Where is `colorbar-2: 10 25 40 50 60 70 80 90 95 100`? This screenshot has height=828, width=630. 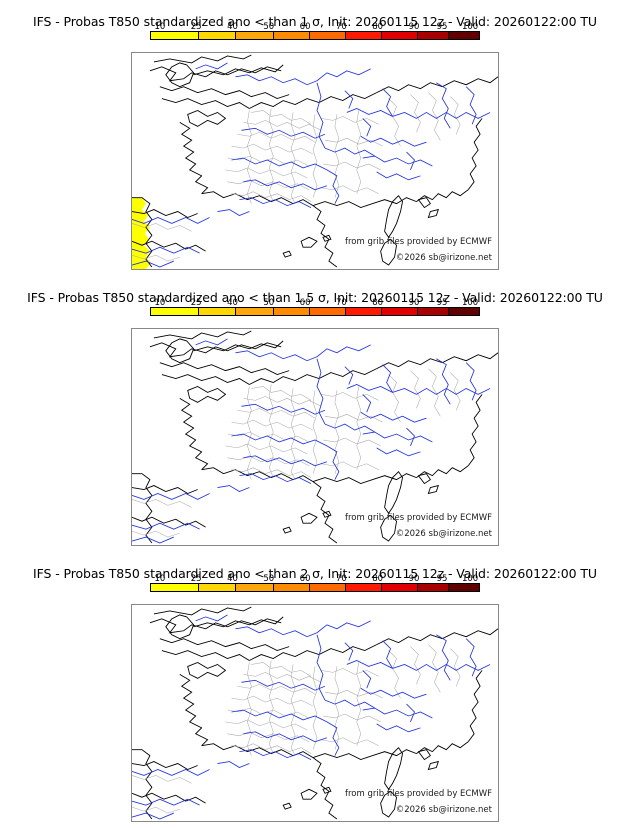
colorbar-2: 10 25 40 50 60 70 80 90 95 100 is located at coordinates (315, 307).